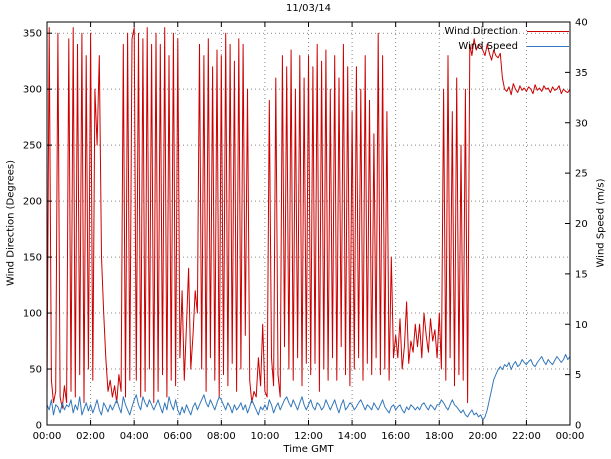  What do you see at coordinates (548, 46) in the screenshot?
I see `legend-line-sample-wind-speed` at bounding box center [548, 46].